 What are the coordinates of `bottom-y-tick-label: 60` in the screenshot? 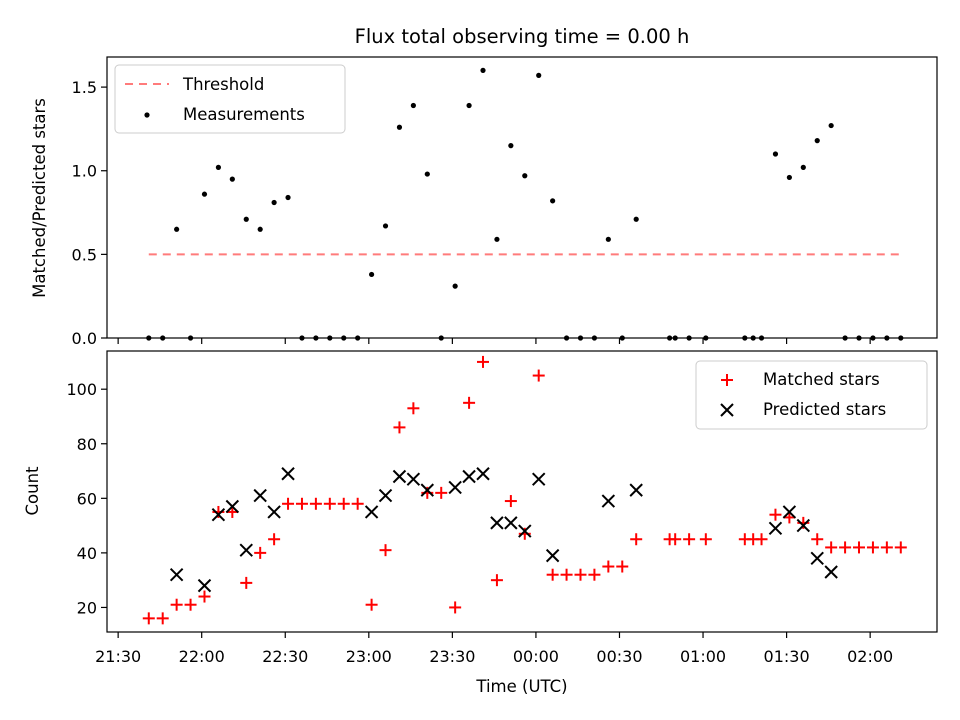 It's located at (87, 498).